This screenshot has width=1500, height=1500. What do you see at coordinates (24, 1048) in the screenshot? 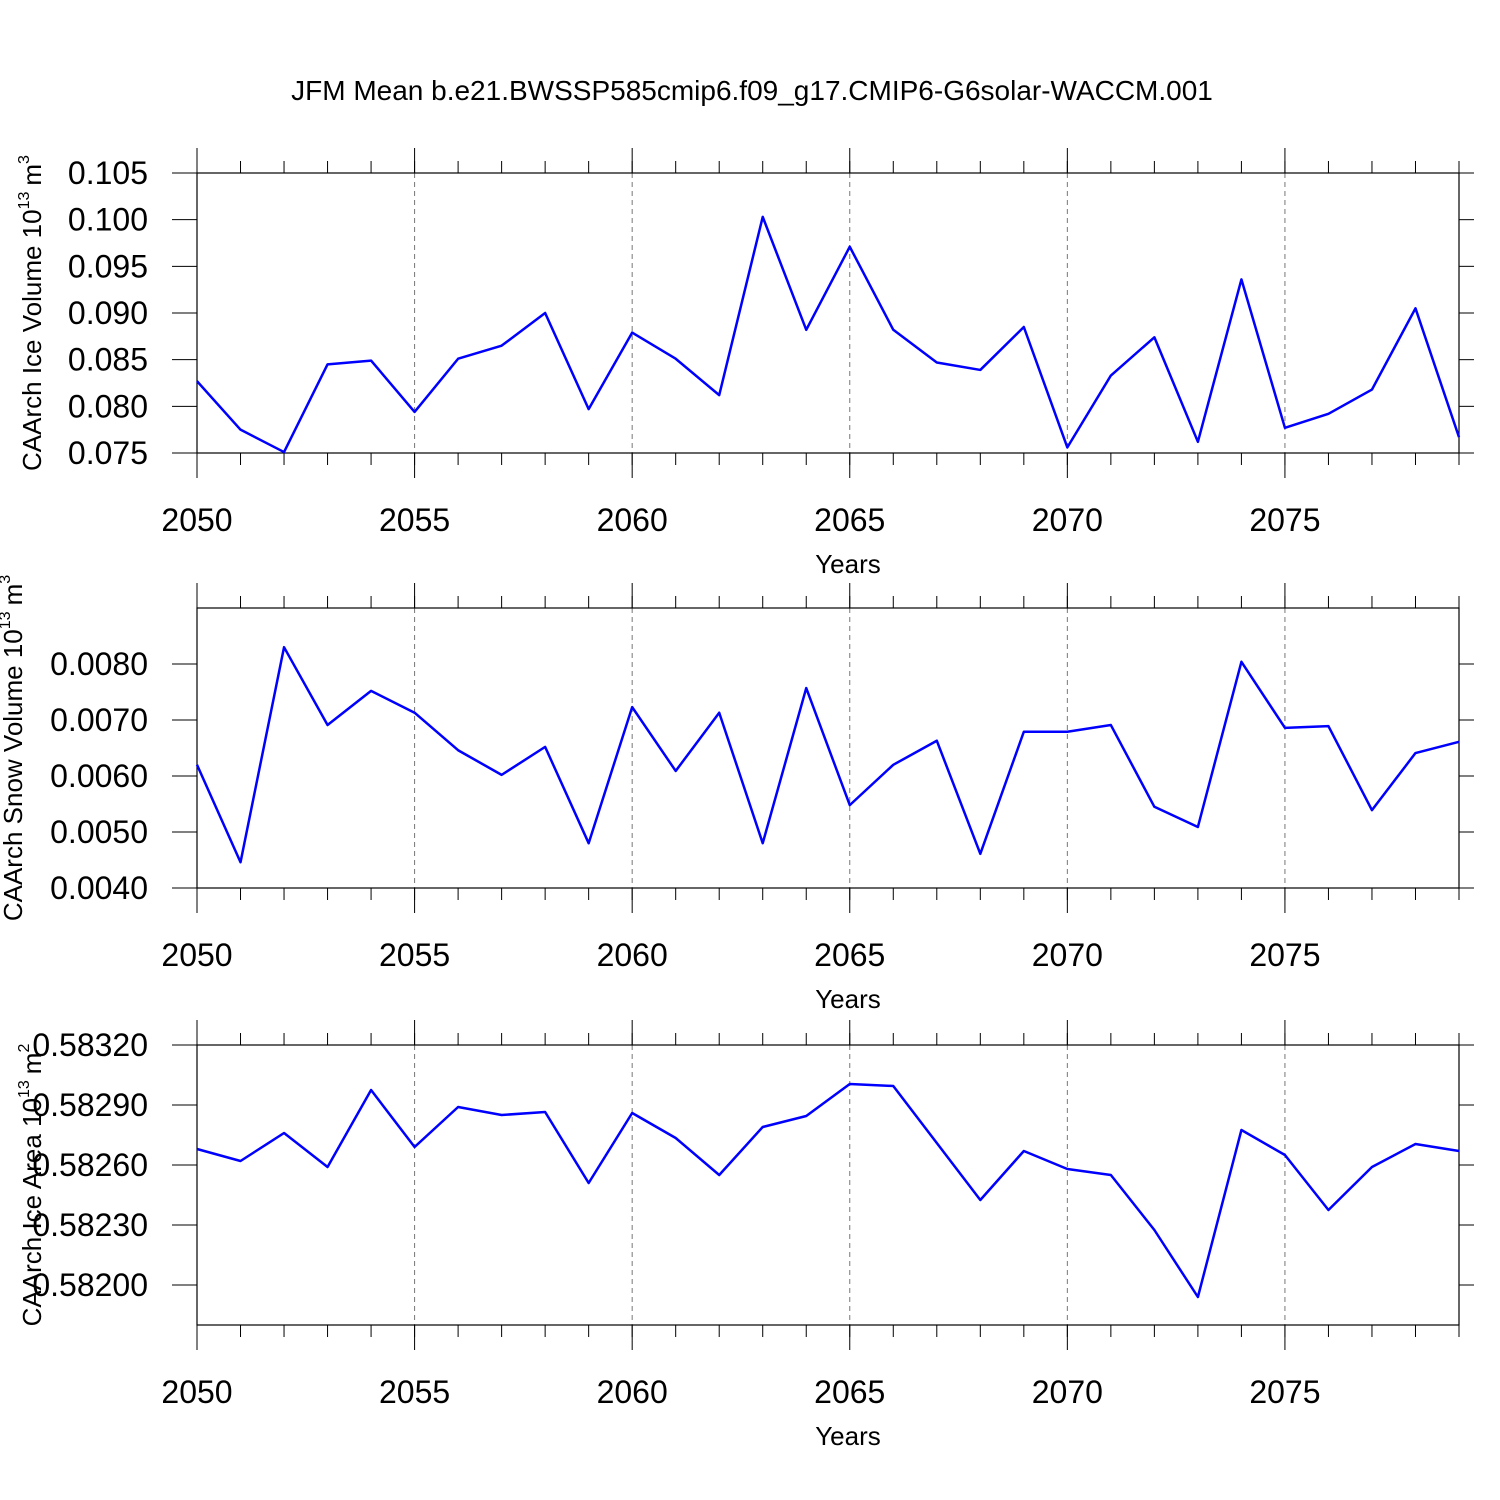
I see `y-axis-label-superscript: 2` at bounding box center [24, 1048].